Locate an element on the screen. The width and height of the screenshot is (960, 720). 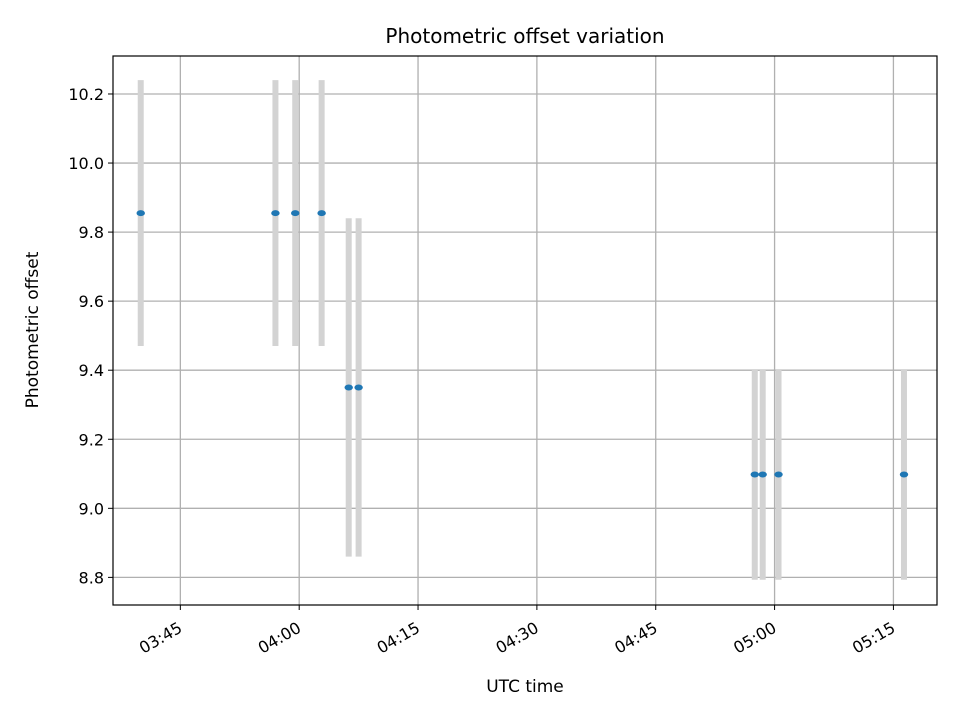
y-tick-label: 9.2 is located at coordinates (91, 439).